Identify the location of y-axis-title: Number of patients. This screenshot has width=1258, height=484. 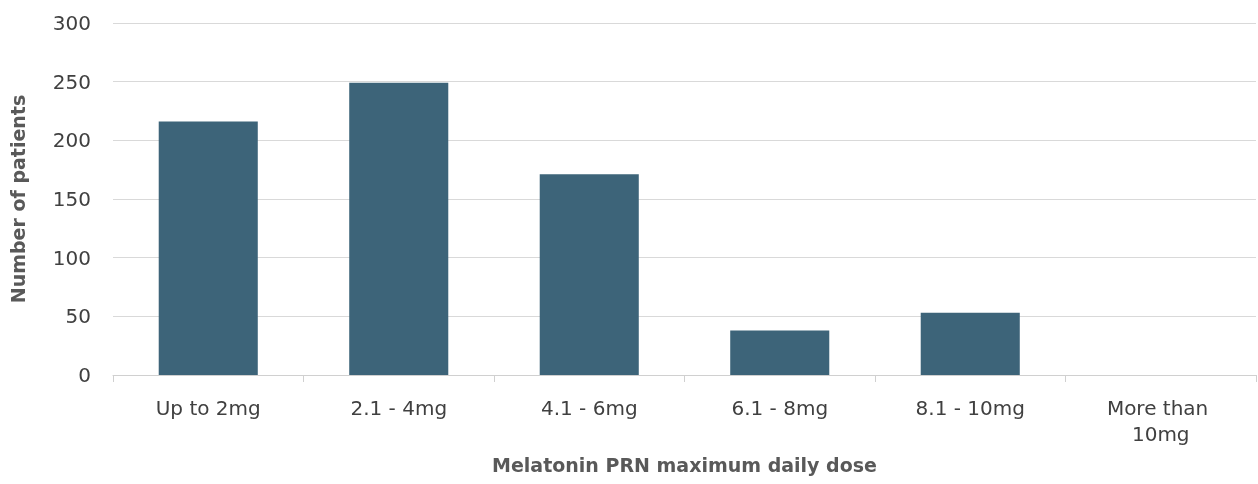
(17, 199).